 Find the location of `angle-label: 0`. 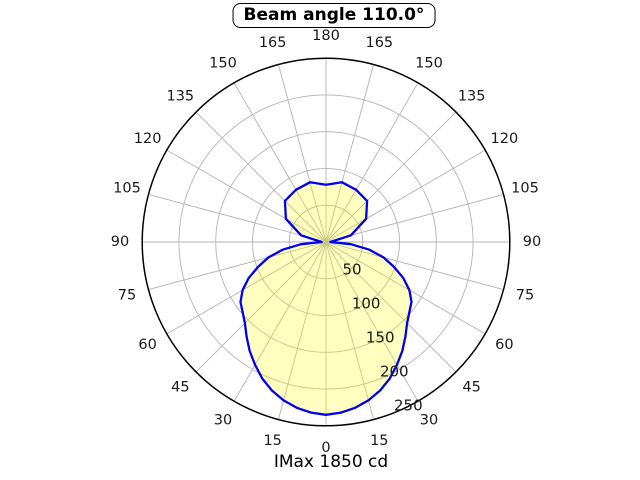

angle-label: 0 is located at coordinates (325, 448).